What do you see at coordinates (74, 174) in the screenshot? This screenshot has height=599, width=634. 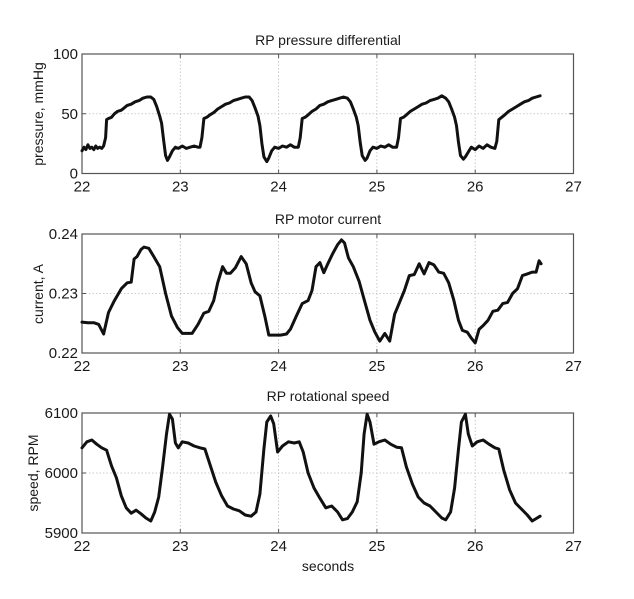 I see `y-tick-label: 0` at bounding box center [74, 174].